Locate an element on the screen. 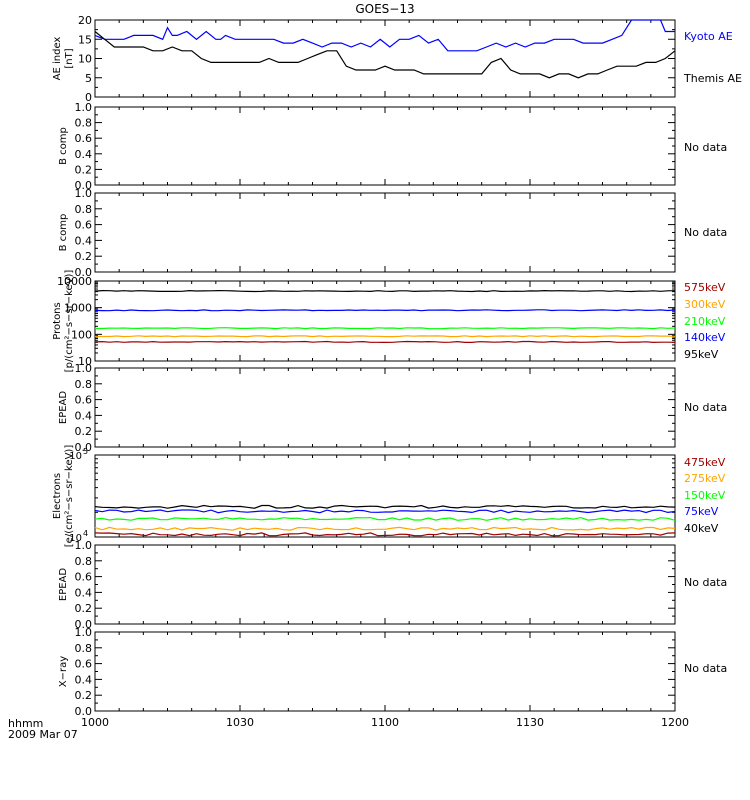 Image resolution: width=750 pixels, height=800 pixels. legend-label: 475keV is located at coordinates (705, 462).